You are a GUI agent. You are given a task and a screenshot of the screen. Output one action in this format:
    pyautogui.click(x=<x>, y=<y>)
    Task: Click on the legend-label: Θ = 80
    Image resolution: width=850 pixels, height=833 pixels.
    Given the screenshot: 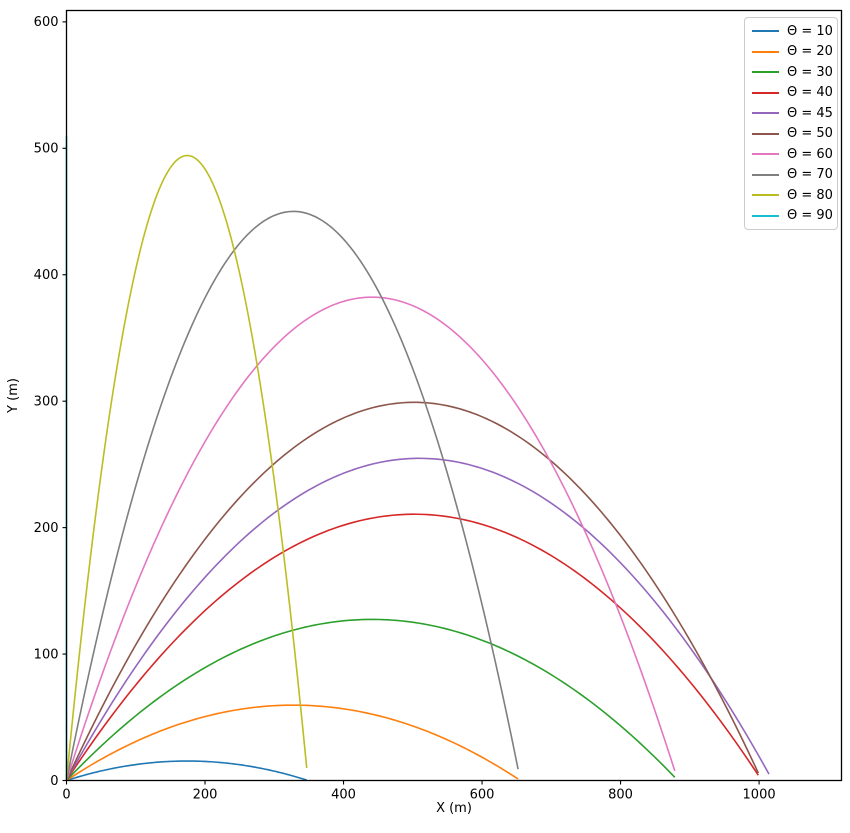 What is the action you would take?
    pyautogui.click(x=810, y=195)
    